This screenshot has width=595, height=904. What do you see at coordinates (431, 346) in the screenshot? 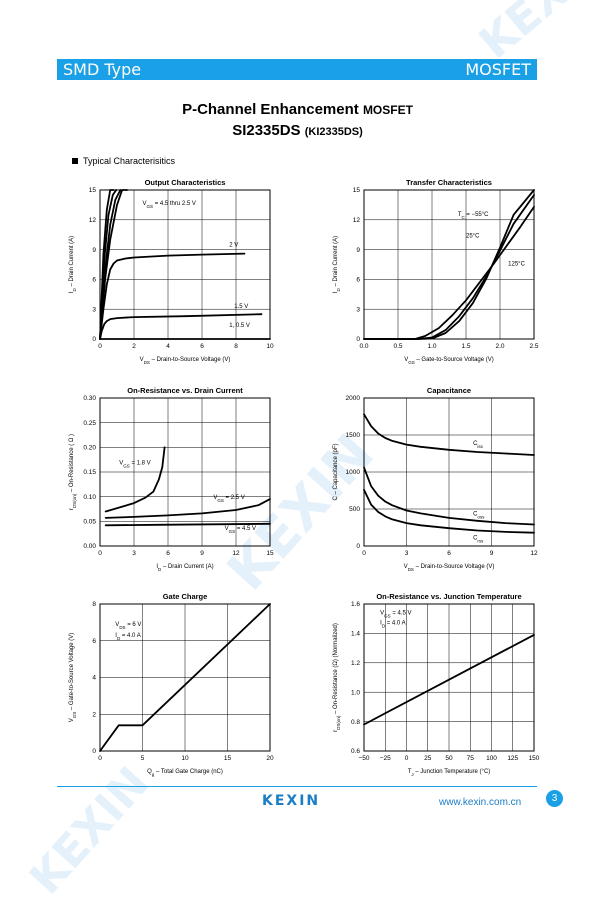
I see `x-tick-label: 1.0` at bounding box center [431, 346].